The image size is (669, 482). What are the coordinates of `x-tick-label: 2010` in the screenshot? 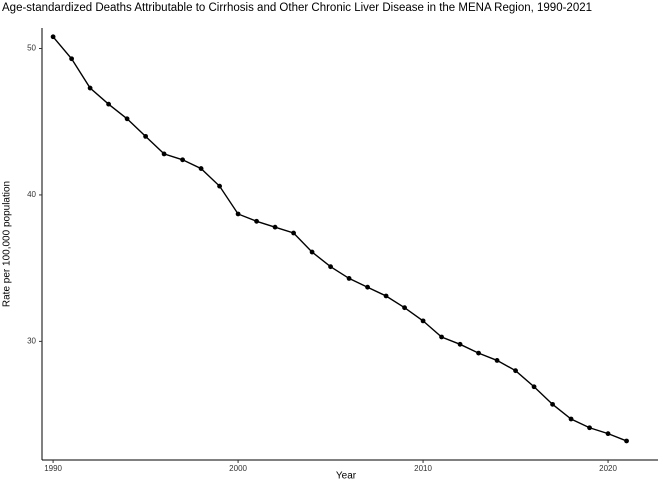 It's located at (423, 468).